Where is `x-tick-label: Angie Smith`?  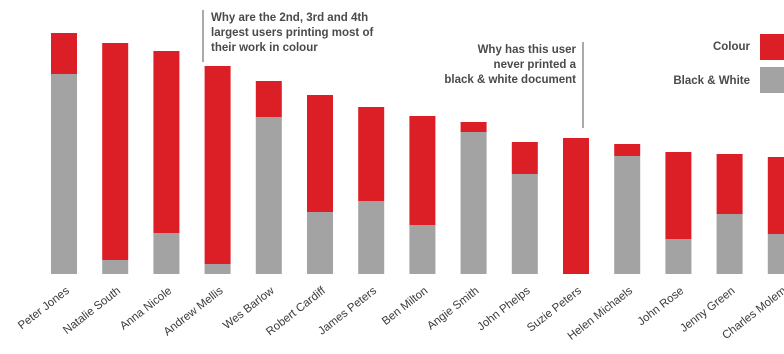
x-tick-label: Angie Smith is located at coordinates (453, 309).